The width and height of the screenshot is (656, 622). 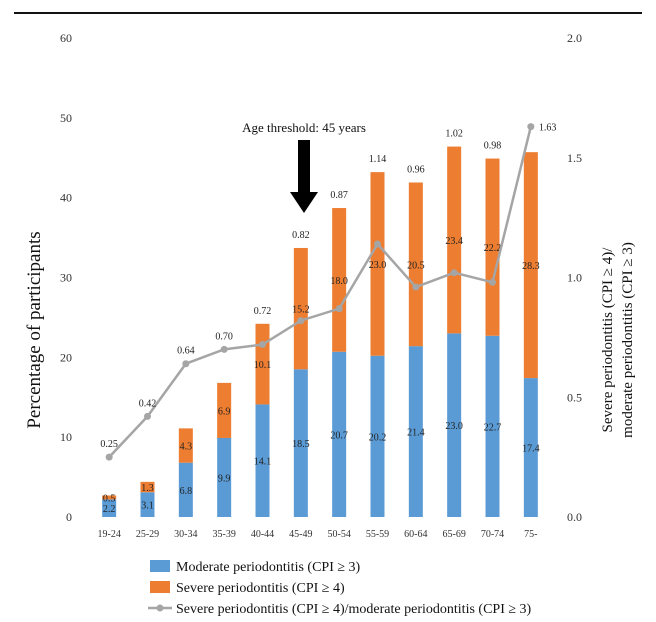 What do you see at coordinates (109, 444) in the screenshot?
I see `ratio-label: 0.25` at bounding box center [109, 444].